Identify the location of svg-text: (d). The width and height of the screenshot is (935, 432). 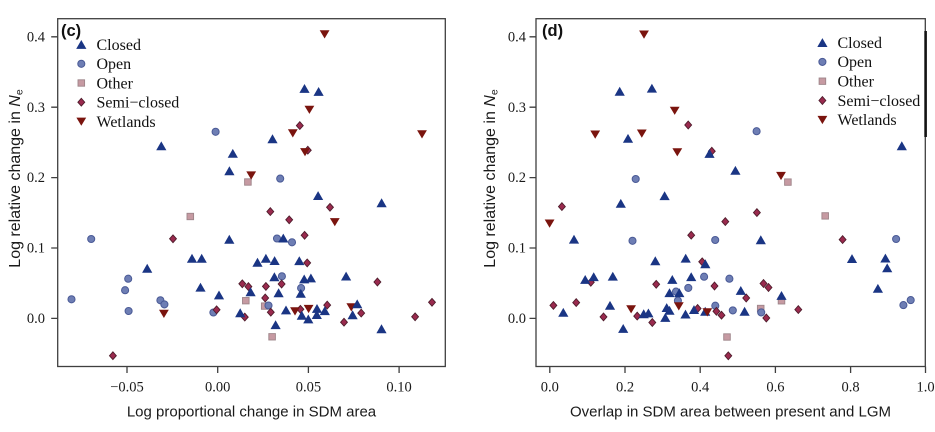
(552, 31).